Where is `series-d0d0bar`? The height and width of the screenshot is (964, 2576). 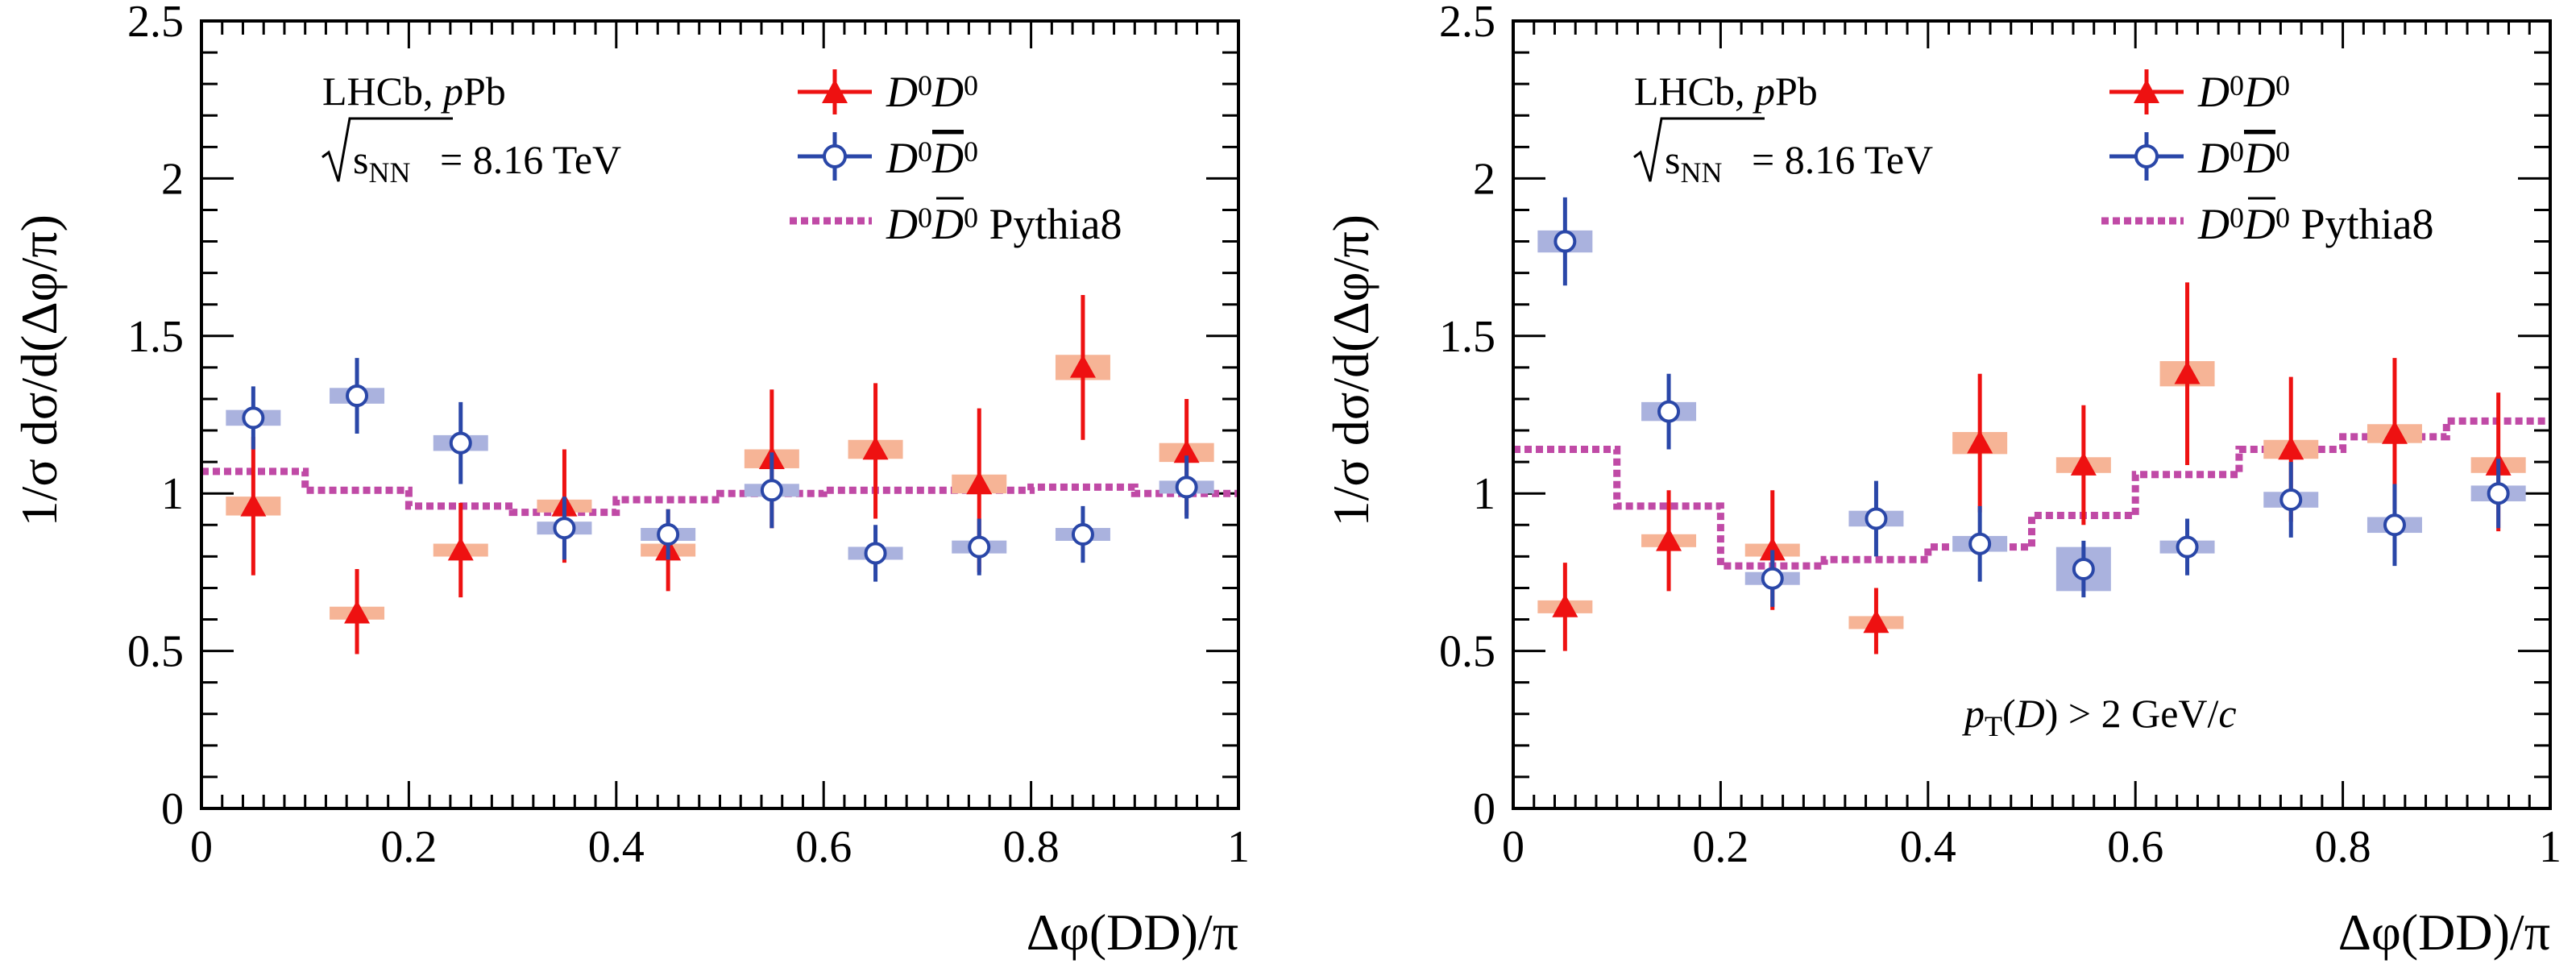
series-d0d0bar is located at coordinates (720, 470).